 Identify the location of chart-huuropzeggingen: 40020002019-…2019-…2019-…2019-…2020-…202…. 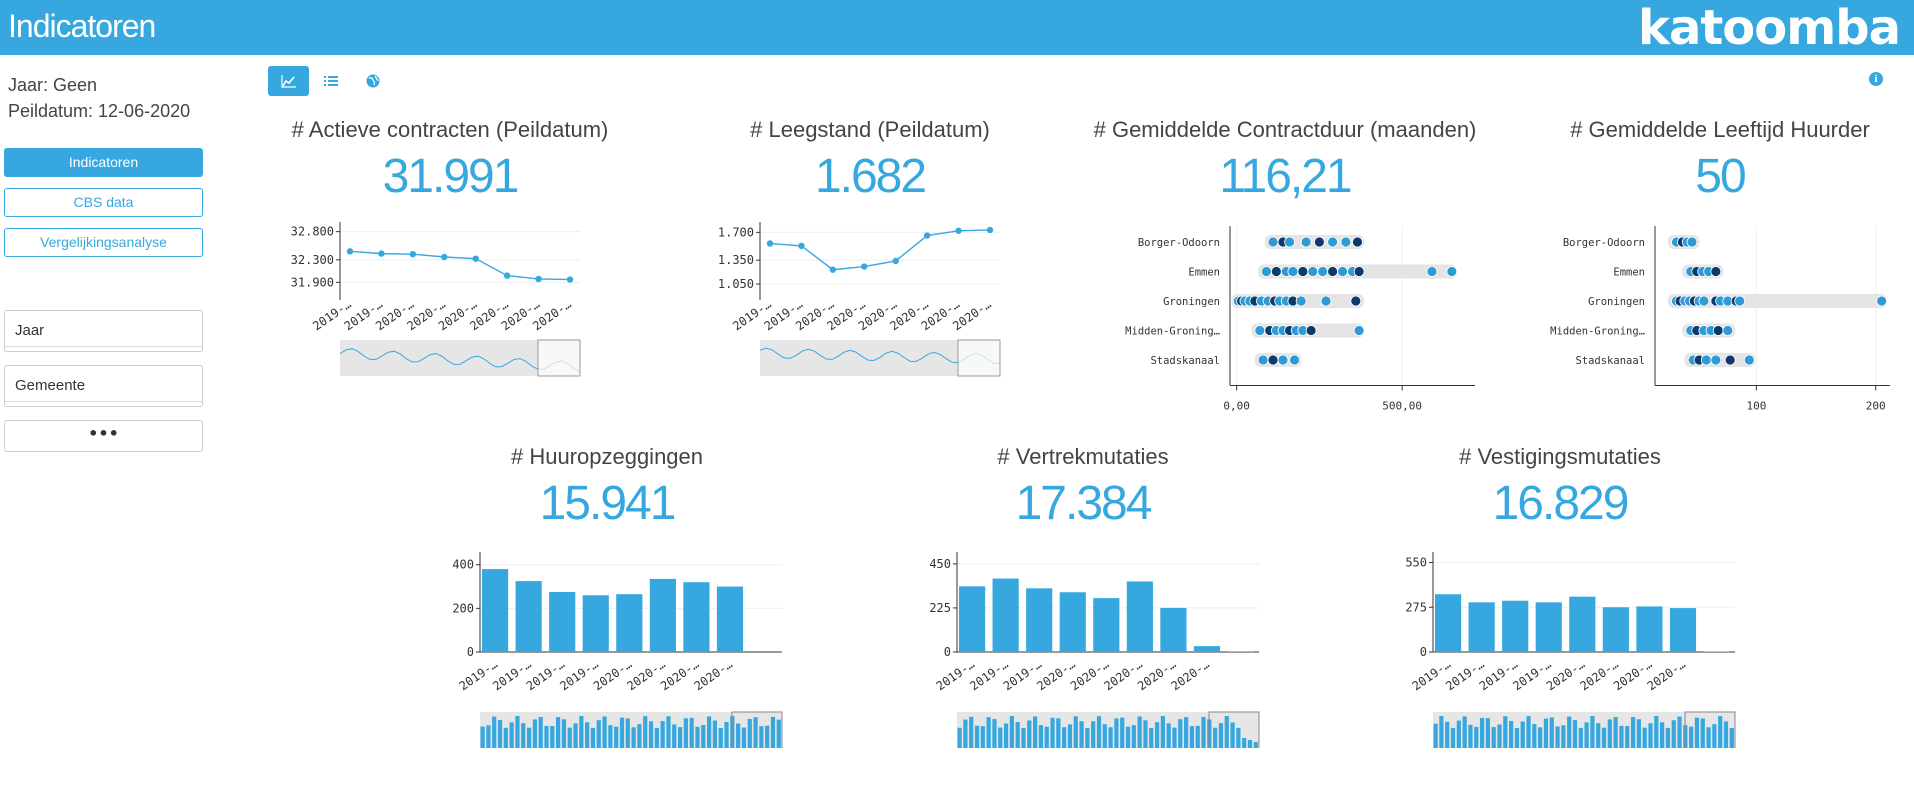
(610, 648).